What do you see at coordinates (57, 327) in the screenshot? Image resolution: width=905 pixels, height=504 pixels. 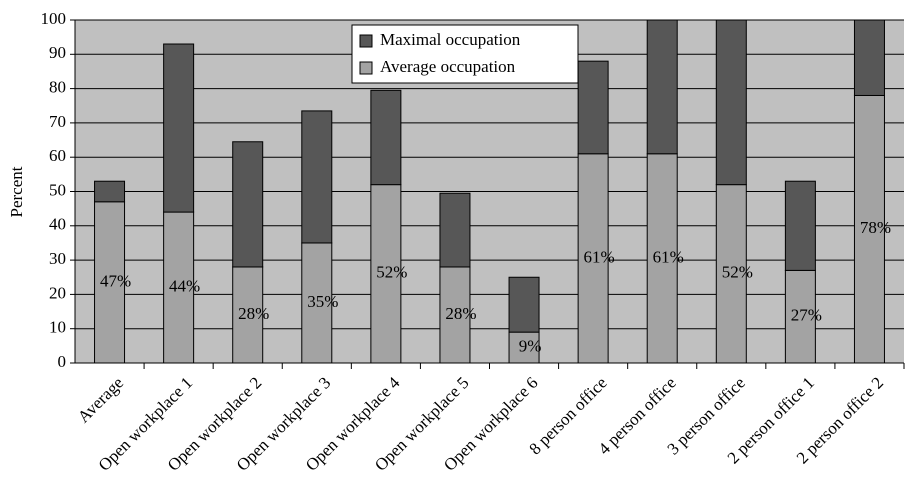 I see `y-tick-label: 10` at bounding box center [57, 327].